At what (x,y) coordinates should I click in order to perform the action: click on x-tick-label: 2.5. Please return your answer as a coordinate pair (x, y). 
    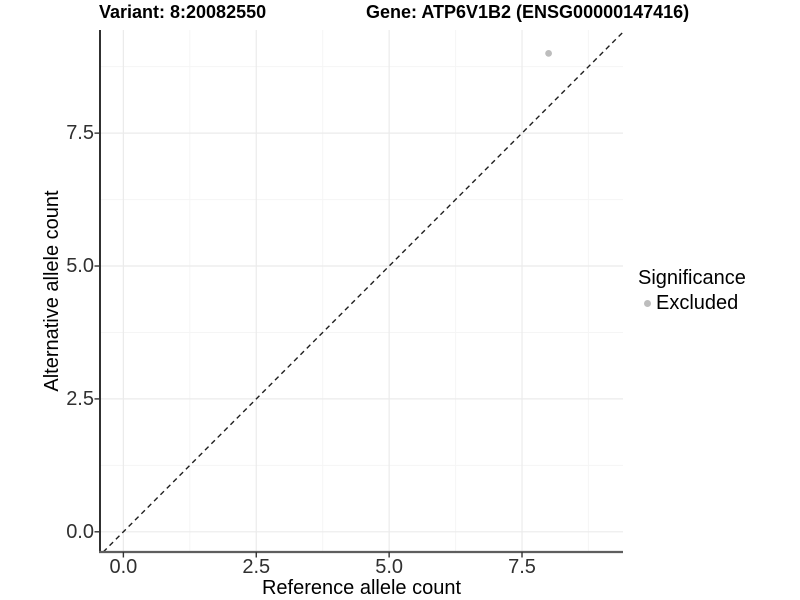
    Looking at the image, I should click on (256, 567).